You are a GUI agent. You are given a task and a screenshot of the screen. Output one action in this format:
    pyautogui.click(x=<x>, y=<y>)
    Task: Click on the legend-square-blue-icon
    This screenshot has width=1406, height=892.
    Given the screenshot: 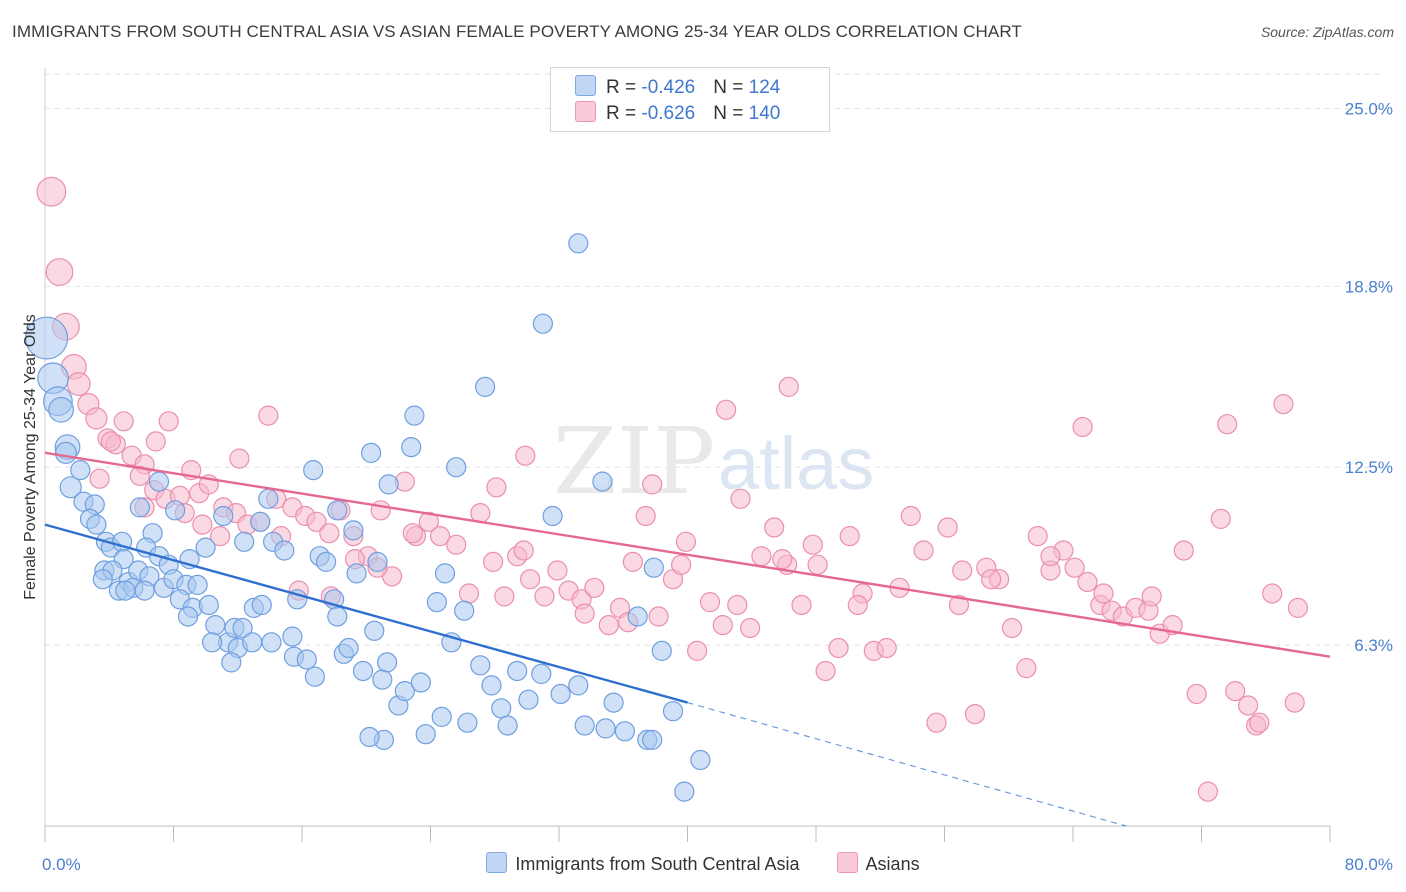 What is the action you would take?
    pyautogui.click(x=497, y=862)
    